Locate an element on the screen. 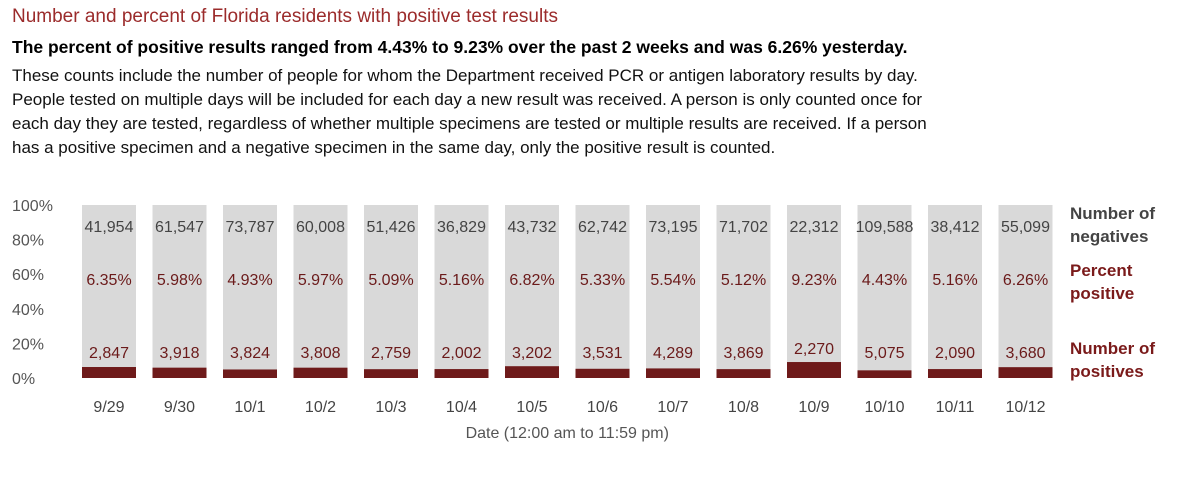  negatives-label: 60,008 is located at coordinates (320, 227).